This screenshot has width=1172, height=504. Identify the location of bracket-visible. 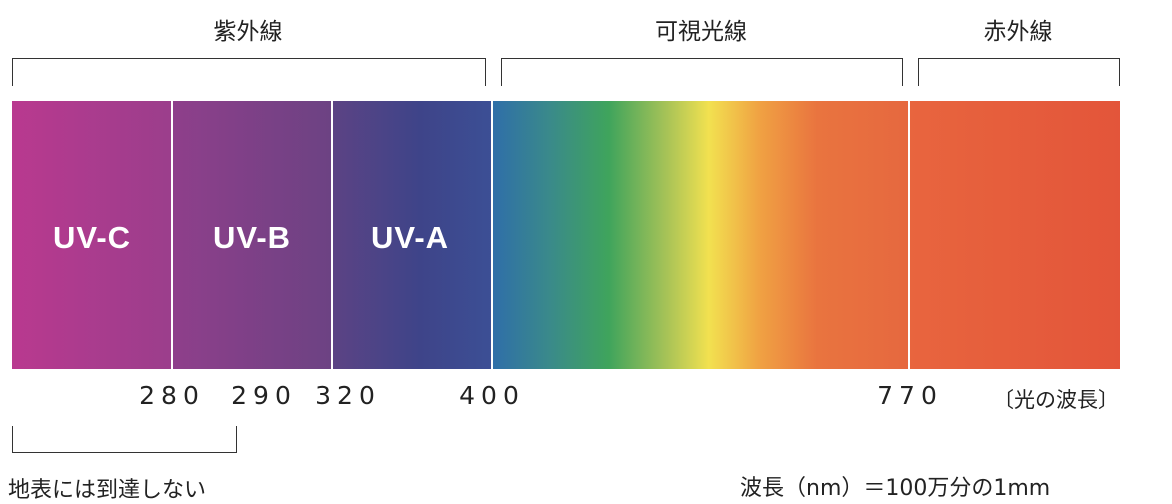
(702, 72).